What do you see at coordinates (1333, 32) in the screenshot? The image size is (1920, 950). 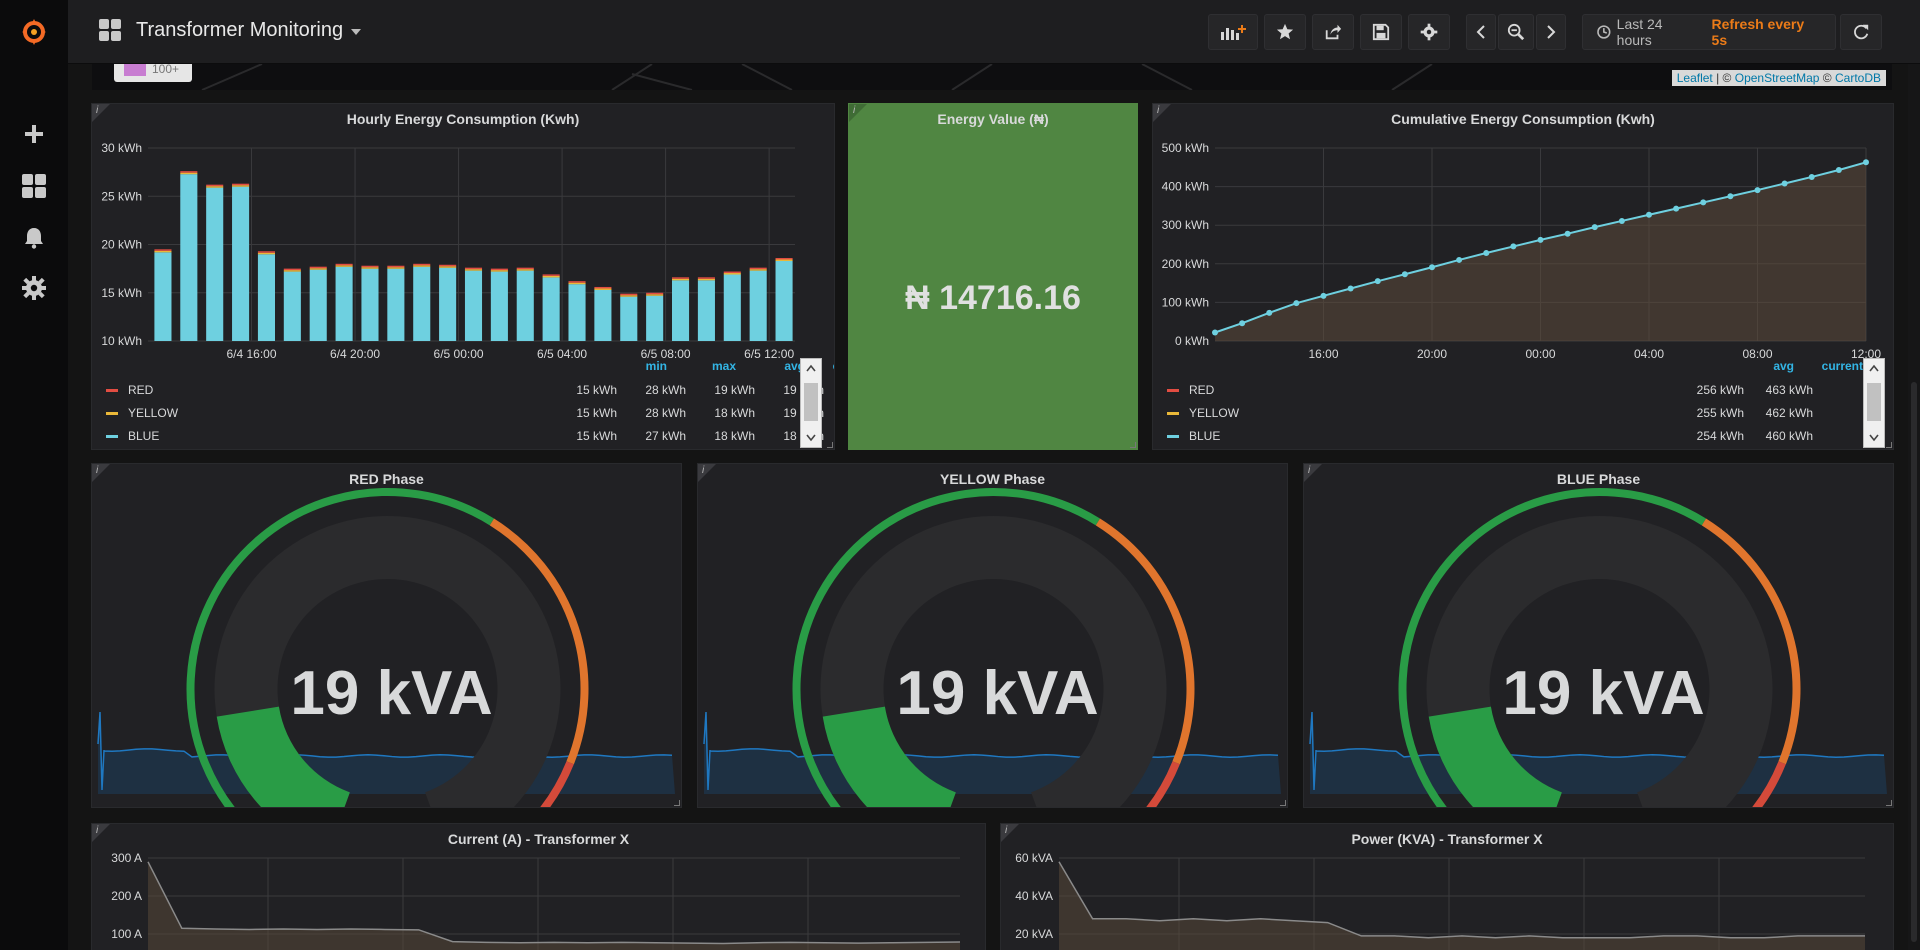 I see `share-dashboard-button` at bounding box center [1333, 32].